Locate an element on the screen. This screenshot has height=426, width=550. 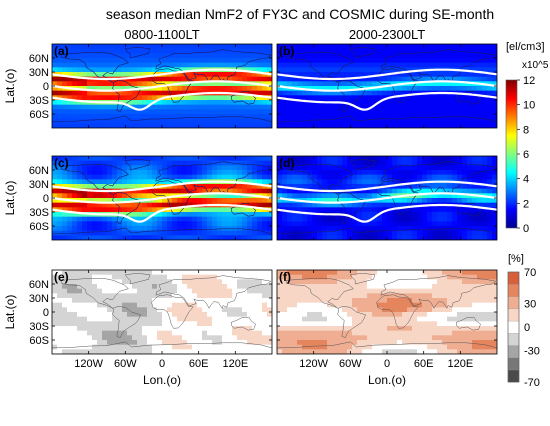
density-colorbar-tick-label: 6 is located at coordinates (526, 155).